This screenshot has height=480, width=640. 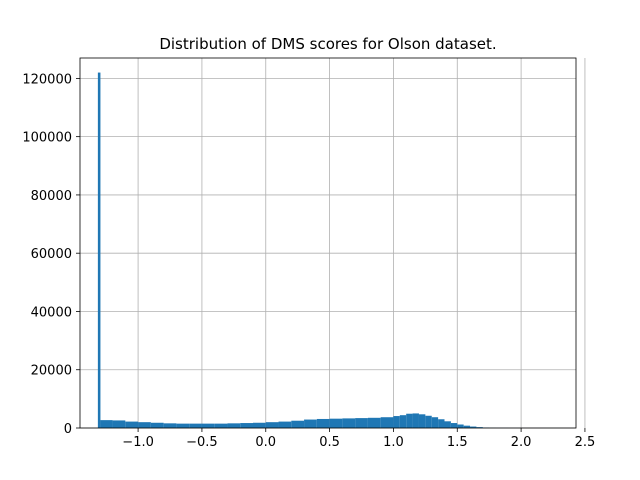 I want to click on x-tick-label: −1.0, so click(x=138, y=442).